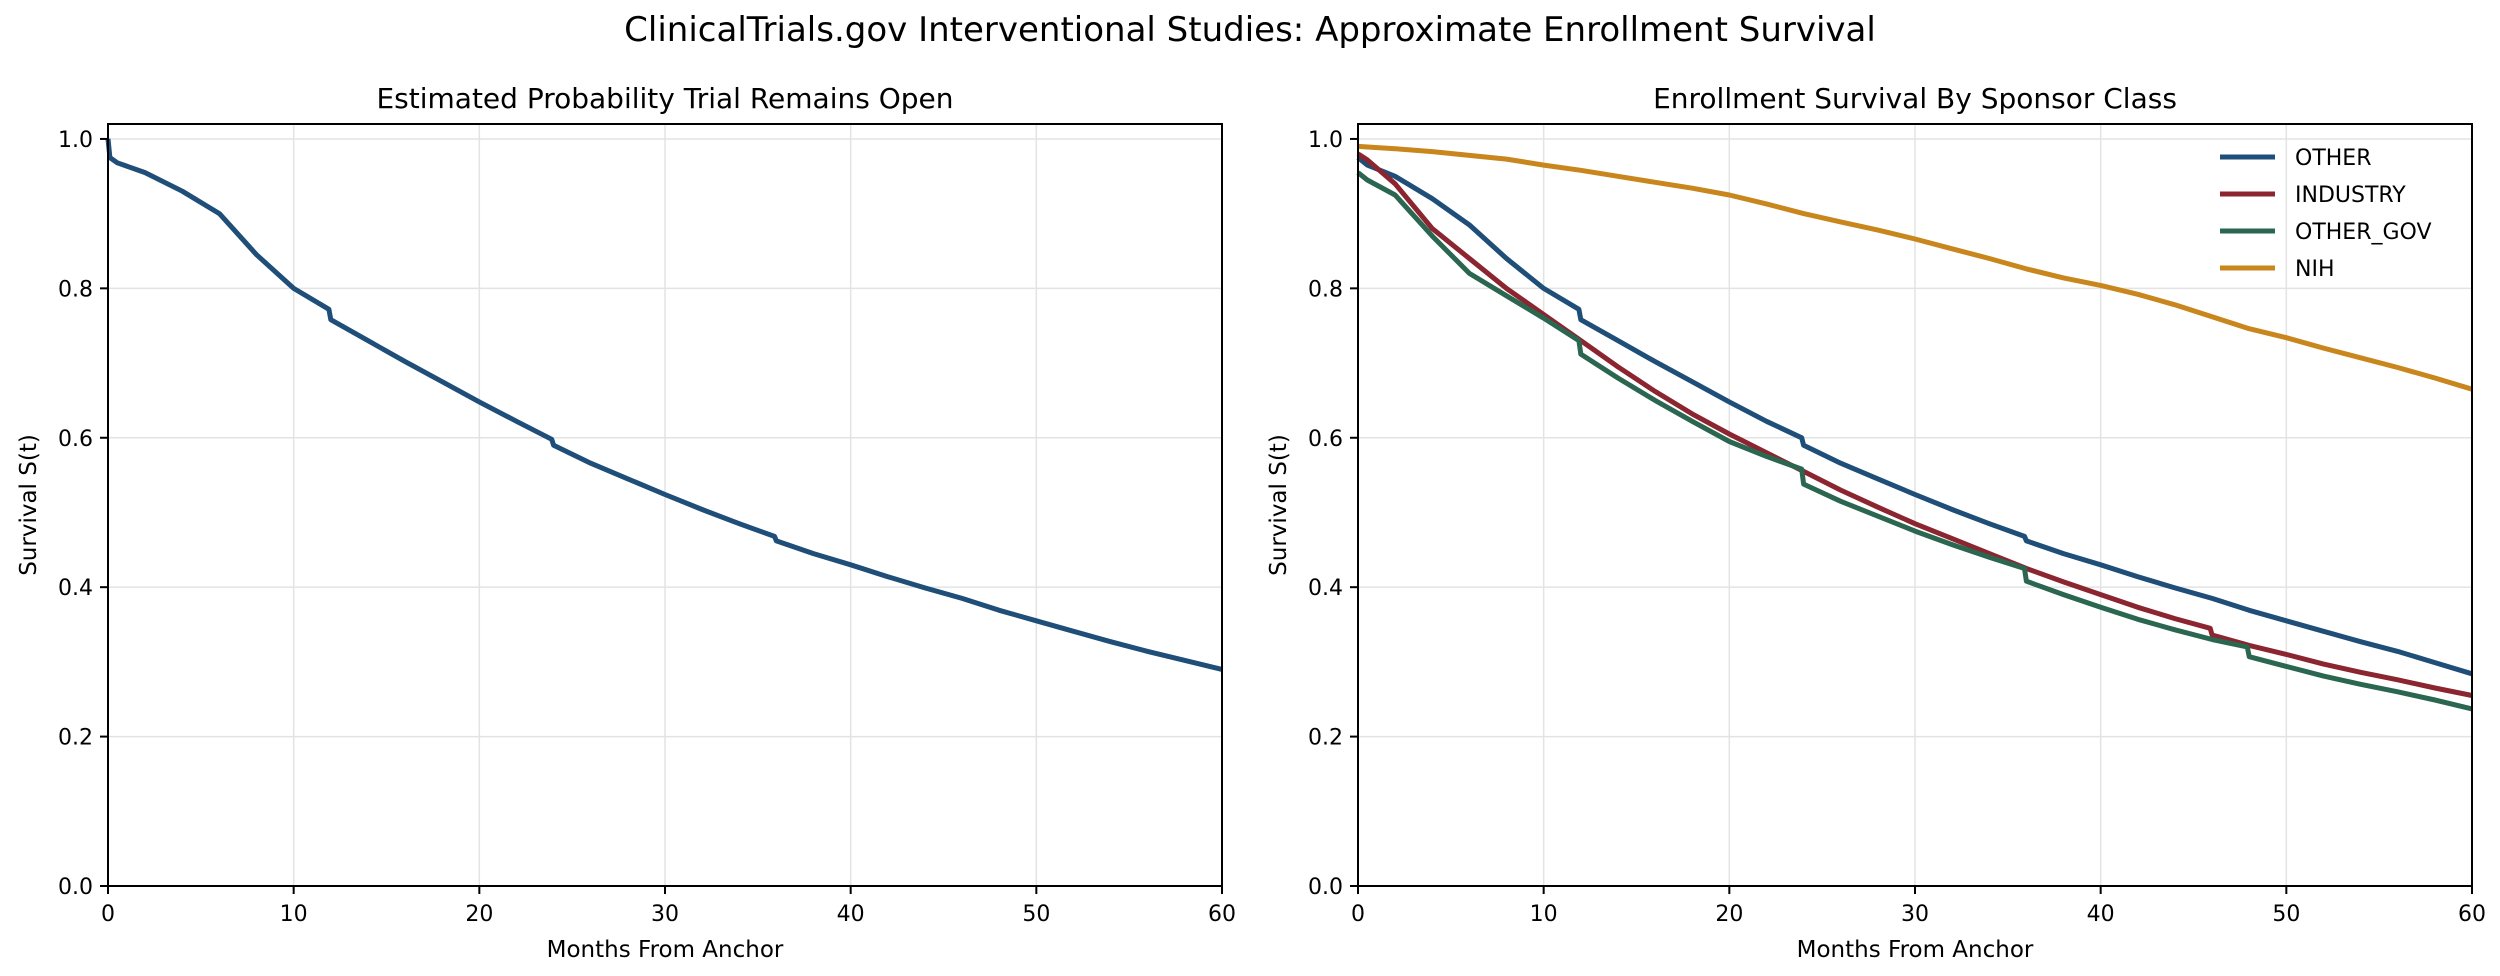  Describe the element at coordinates (2315, 269) in the screenshot. I see `legend-label: NIH` at that location.